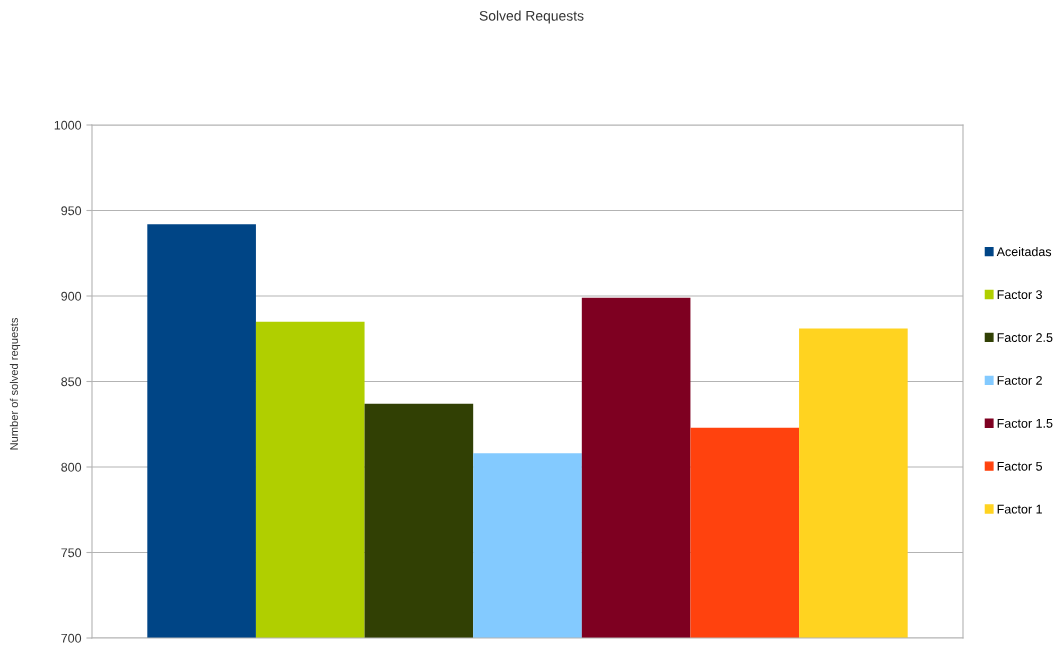 The height and width of the screenshot is (647, 1063). What do you see at coordinates (68, 125) in the screenshot?
I see `y-tick-label: 1000` at bounding box center [68, 125].